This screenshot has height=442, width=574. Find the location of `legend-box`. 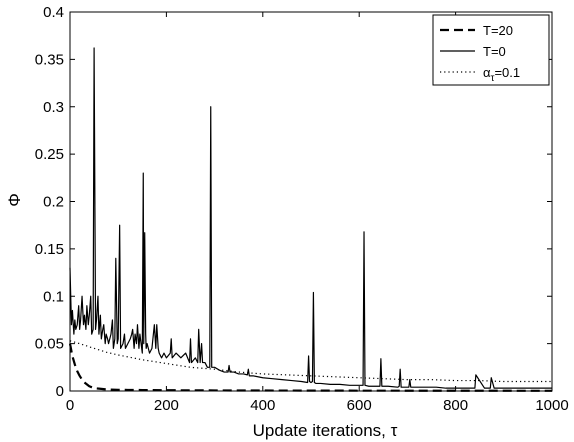

legend-box is located at coordinates (491, 50).